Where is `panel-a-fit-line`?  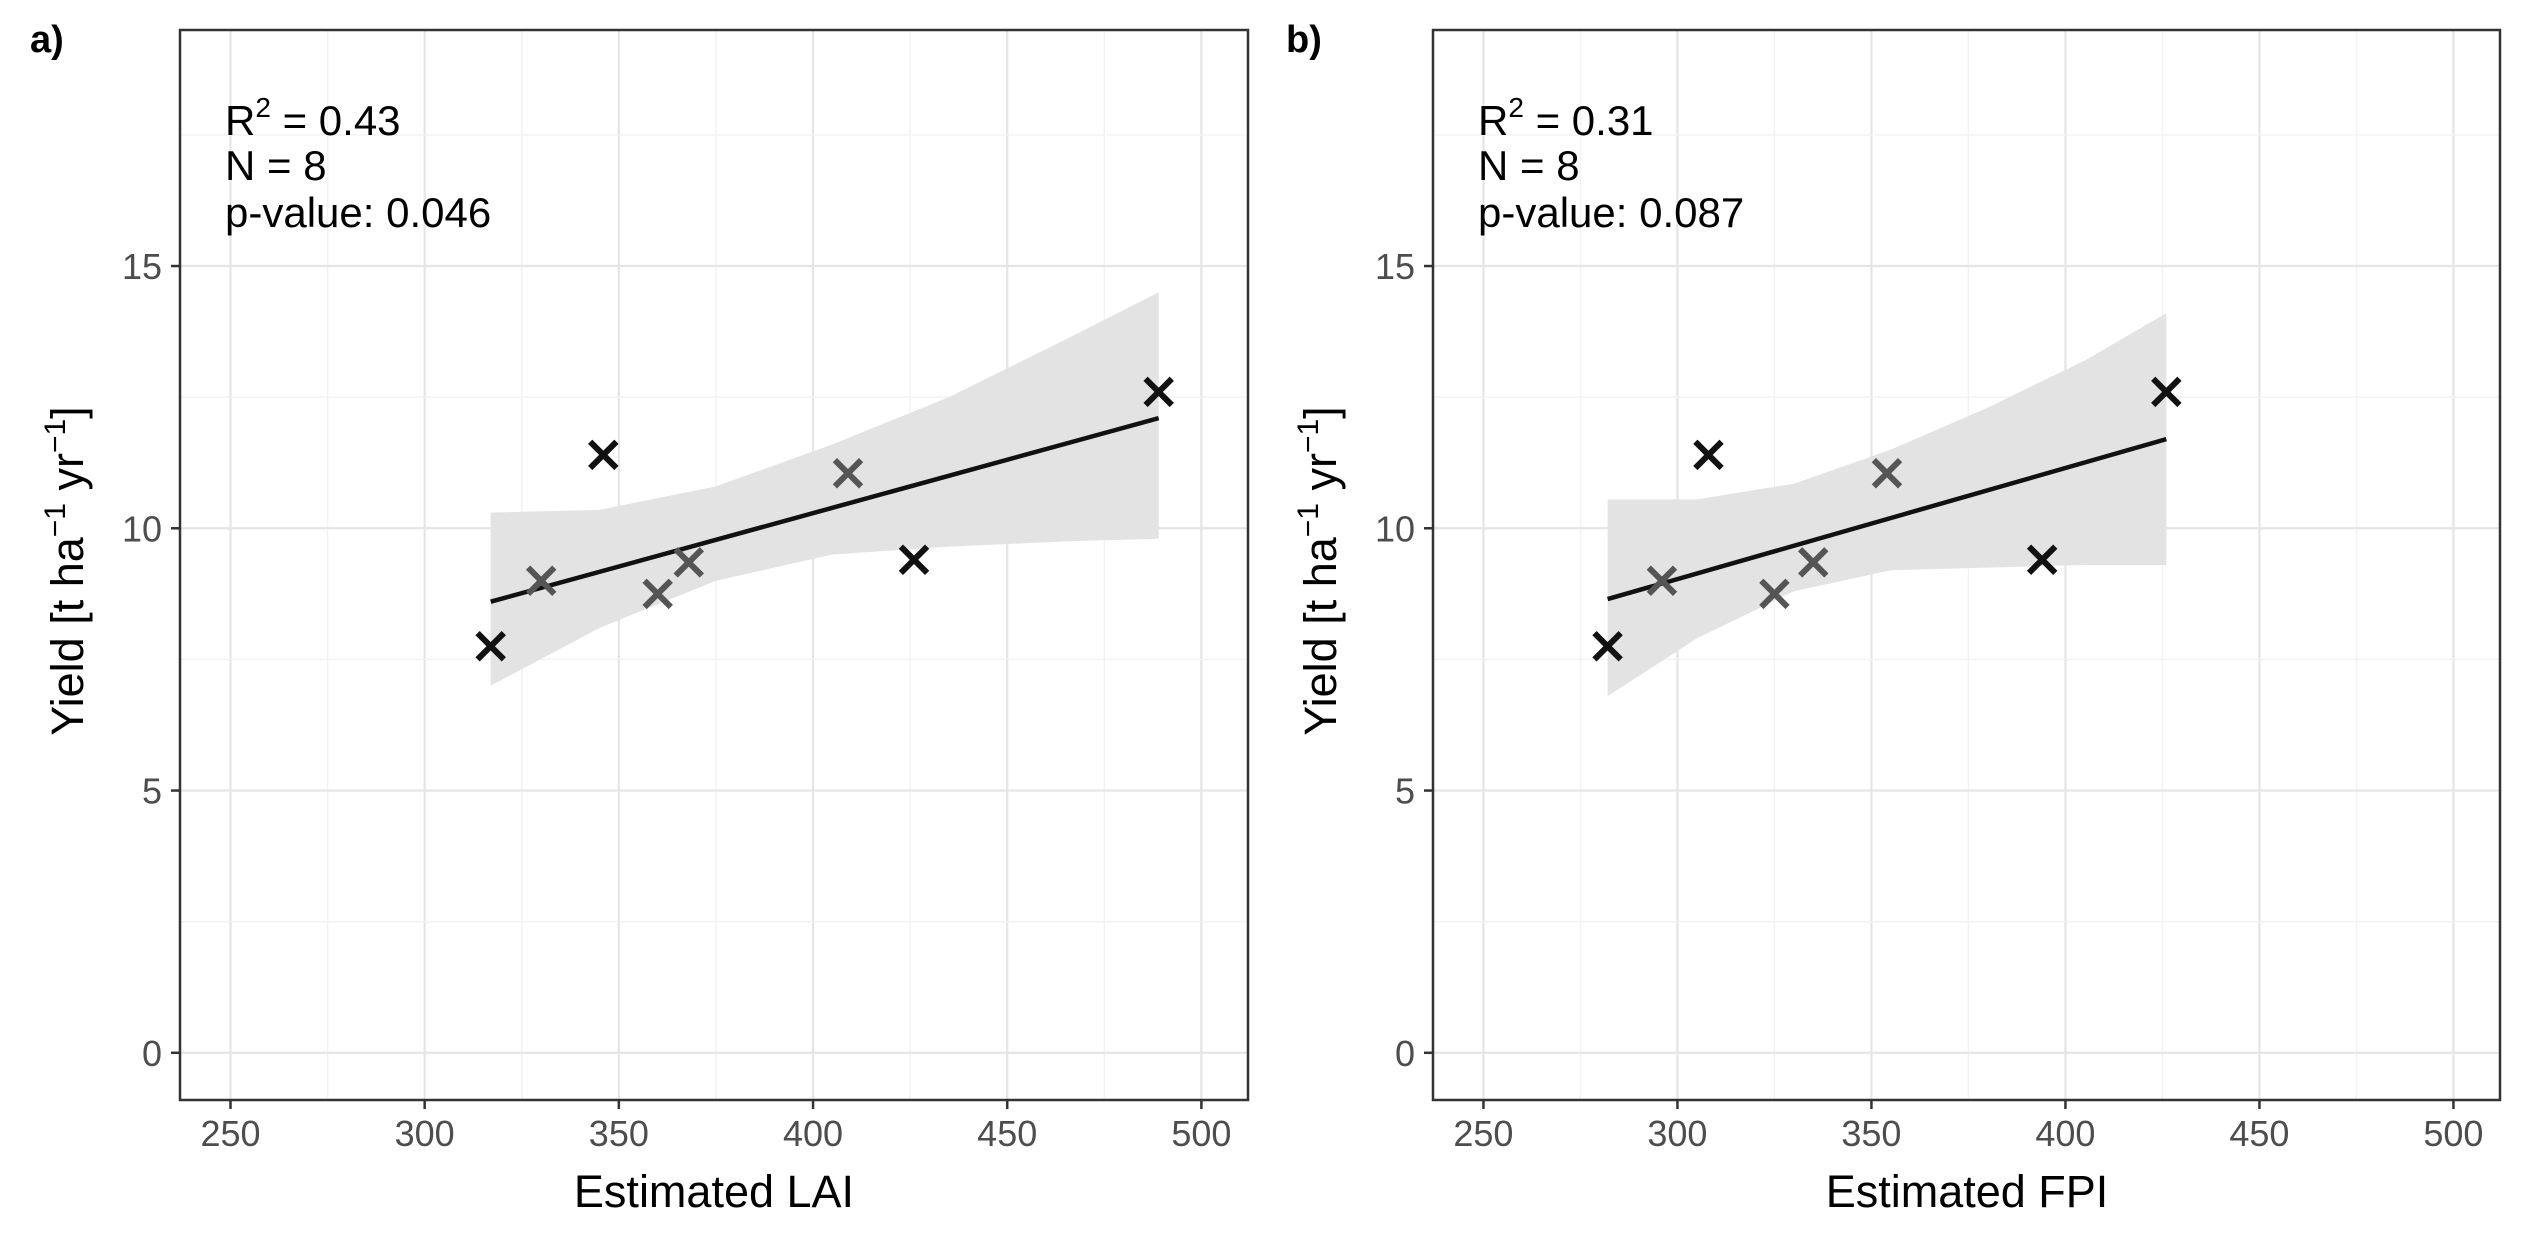
panel-a-fit-line is located at coordinates (825, 509).